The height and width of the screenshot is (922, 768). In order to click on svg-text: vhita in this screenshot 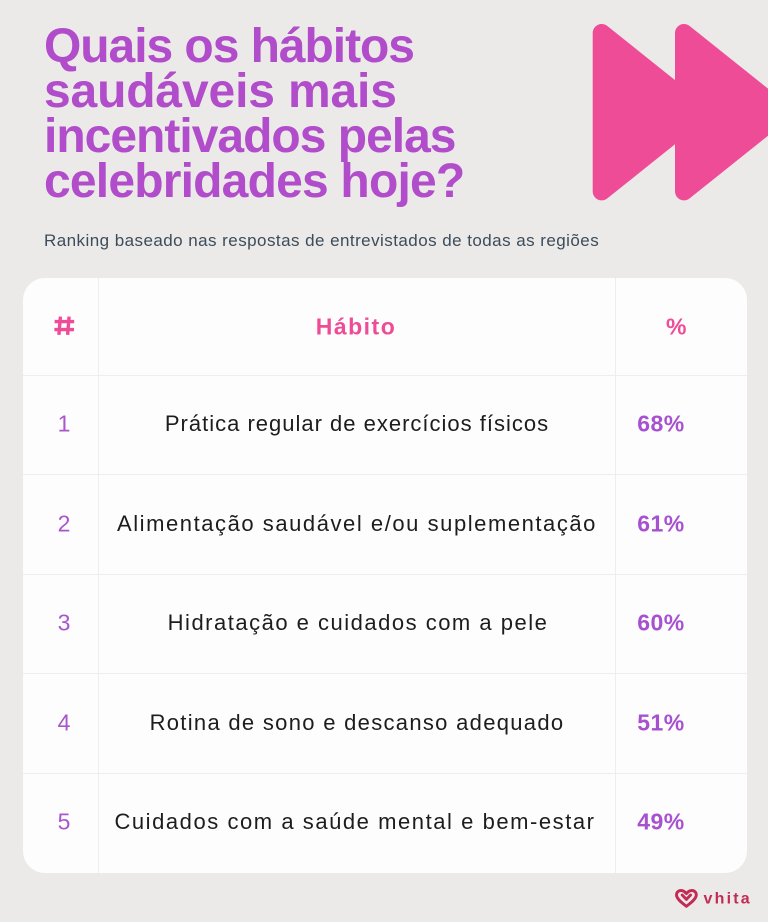, I will do `click(728, 898)`.